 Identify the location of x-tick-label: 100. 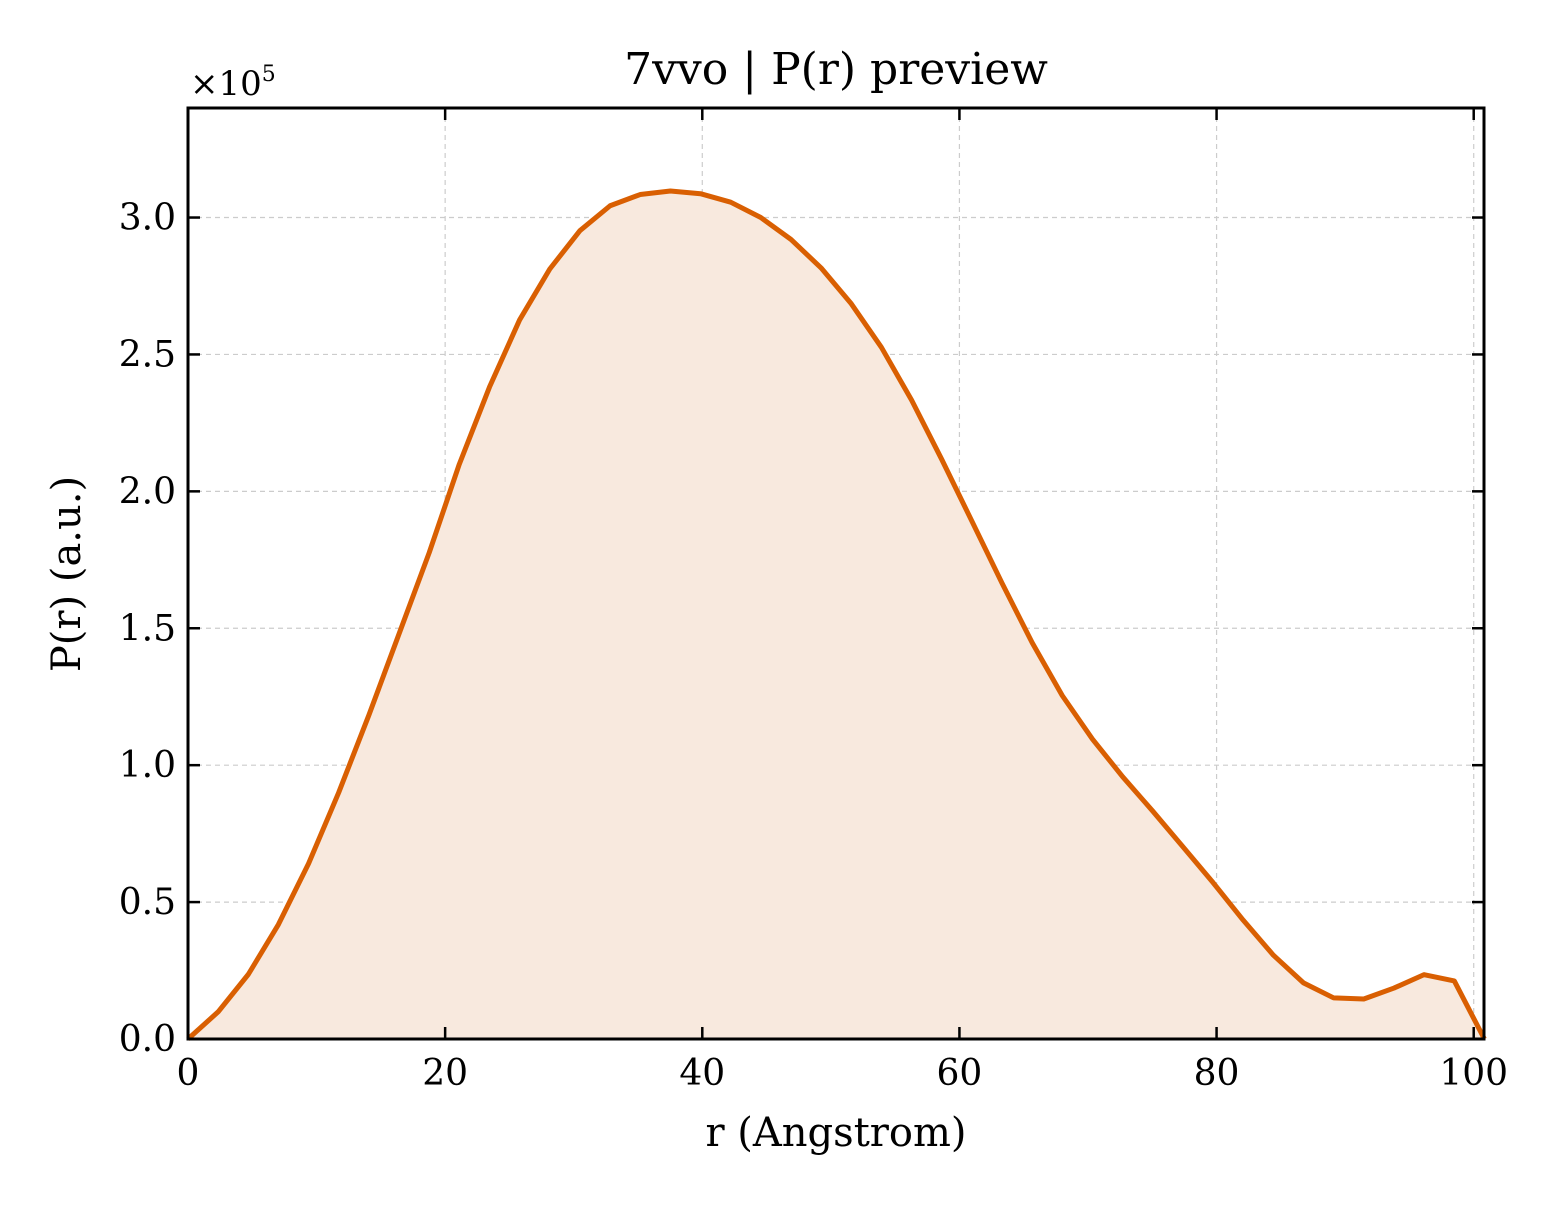
(1473, 1073).